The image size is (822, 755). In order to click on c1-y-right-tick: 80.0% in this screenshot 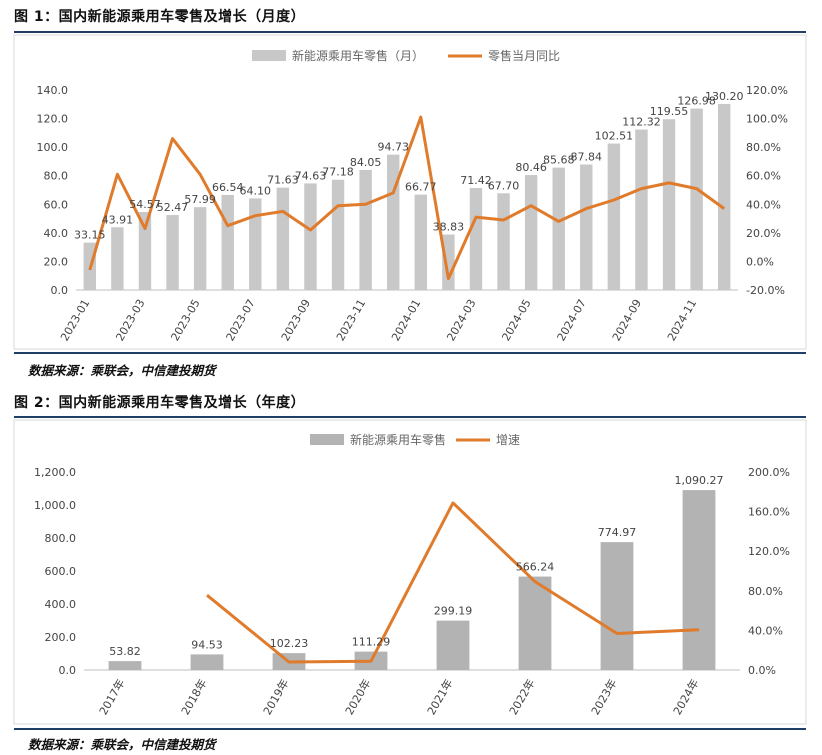, I will do `click(763, 147)`.